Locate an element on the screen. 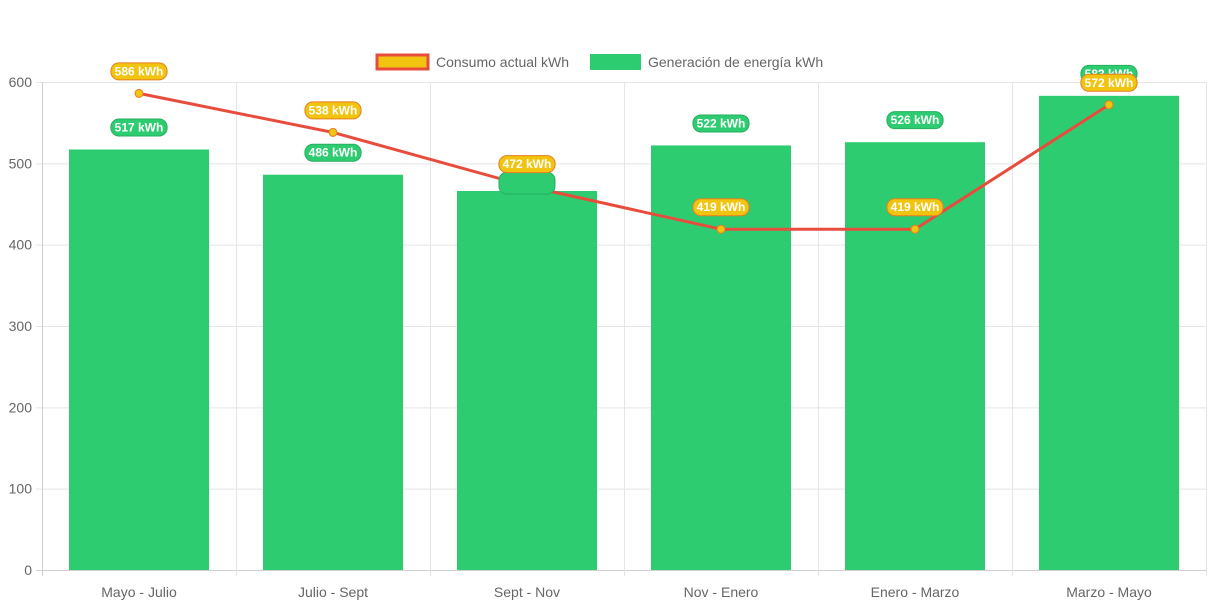  bar-data-label: 522 kWh is located at coordinates (721, 123).